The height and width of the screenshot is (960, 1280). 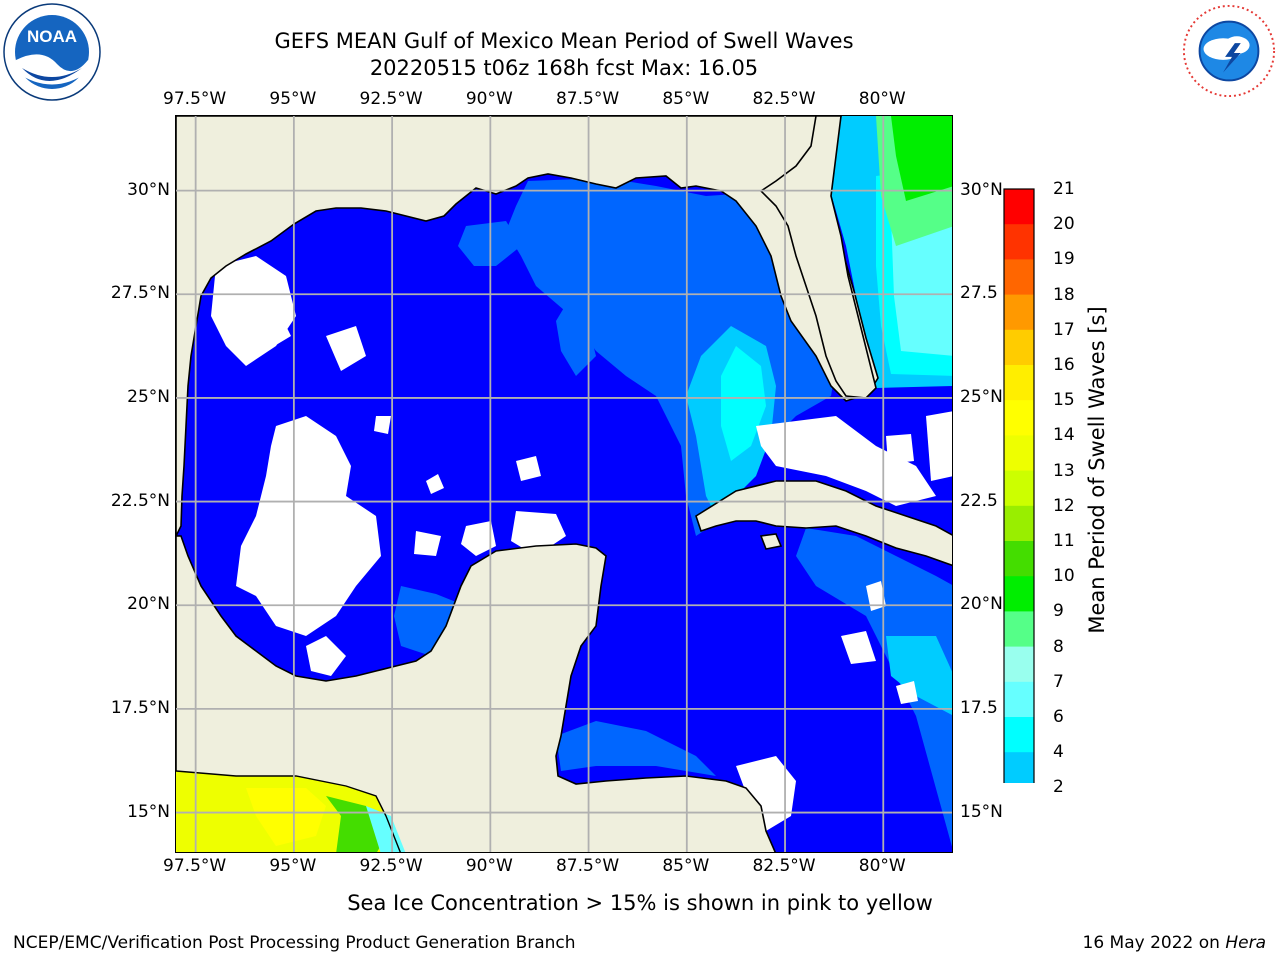 What do you see at coordinates (1058, 681) in the screenshot?
I see `colorbar-tick-label: 7` at bounding box center [1058, 681].